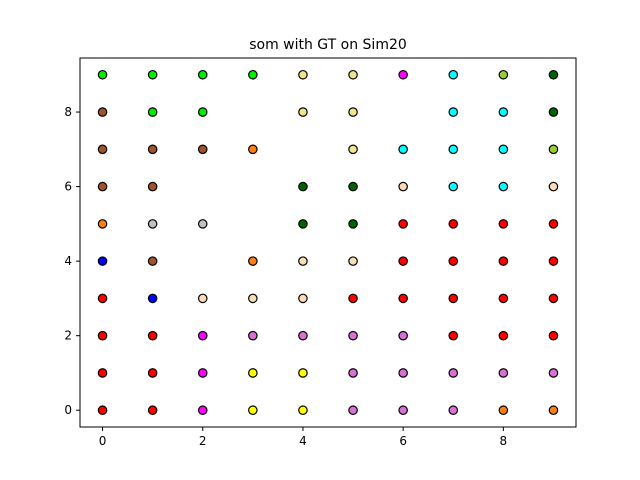 The image size is (640, 480). I want to click on x-tick-label: 2, so click(203, 441).